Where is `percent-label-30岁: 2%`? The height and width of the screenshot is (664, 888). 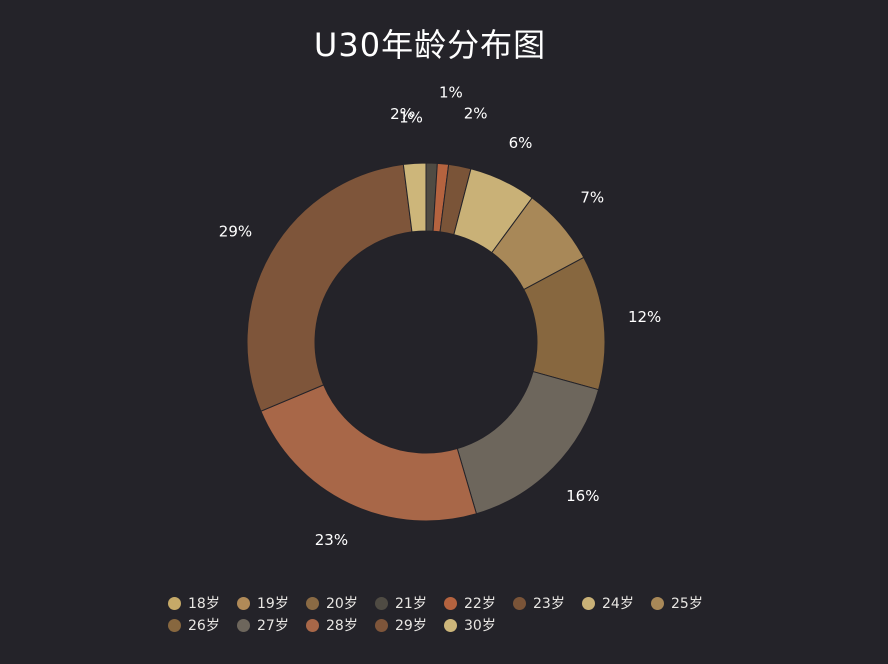 percent-label-30岁: 2% is located at coordinates (402, 114).